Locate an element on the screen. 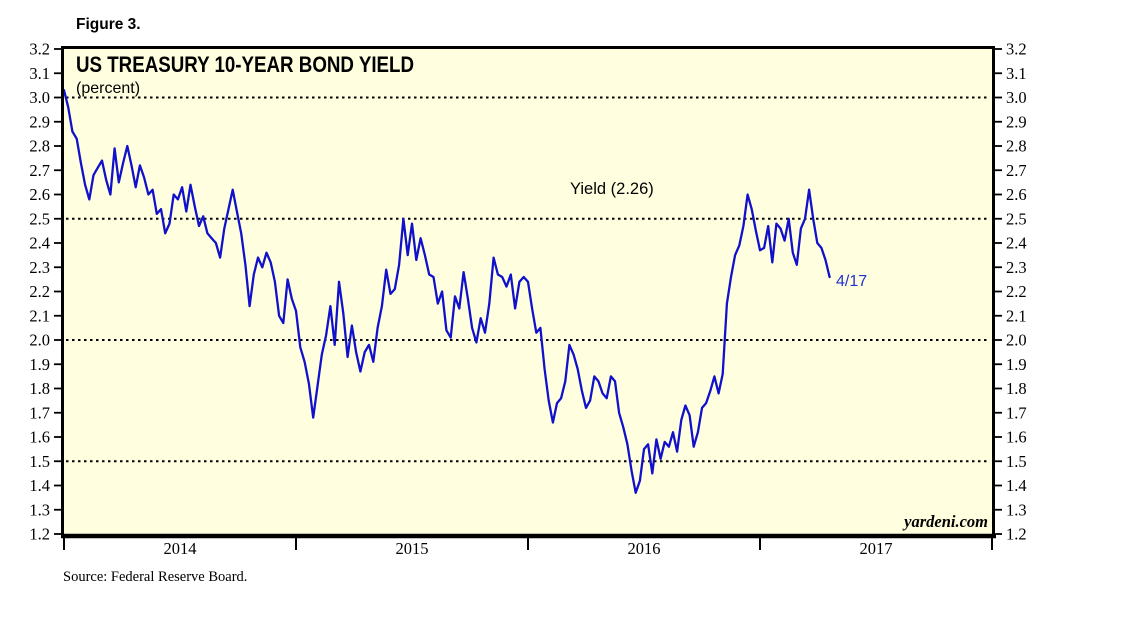 This screenshot has height=627, width=1138. y-axis-label-right: 1.5 is located at coordinates (1016, 461).